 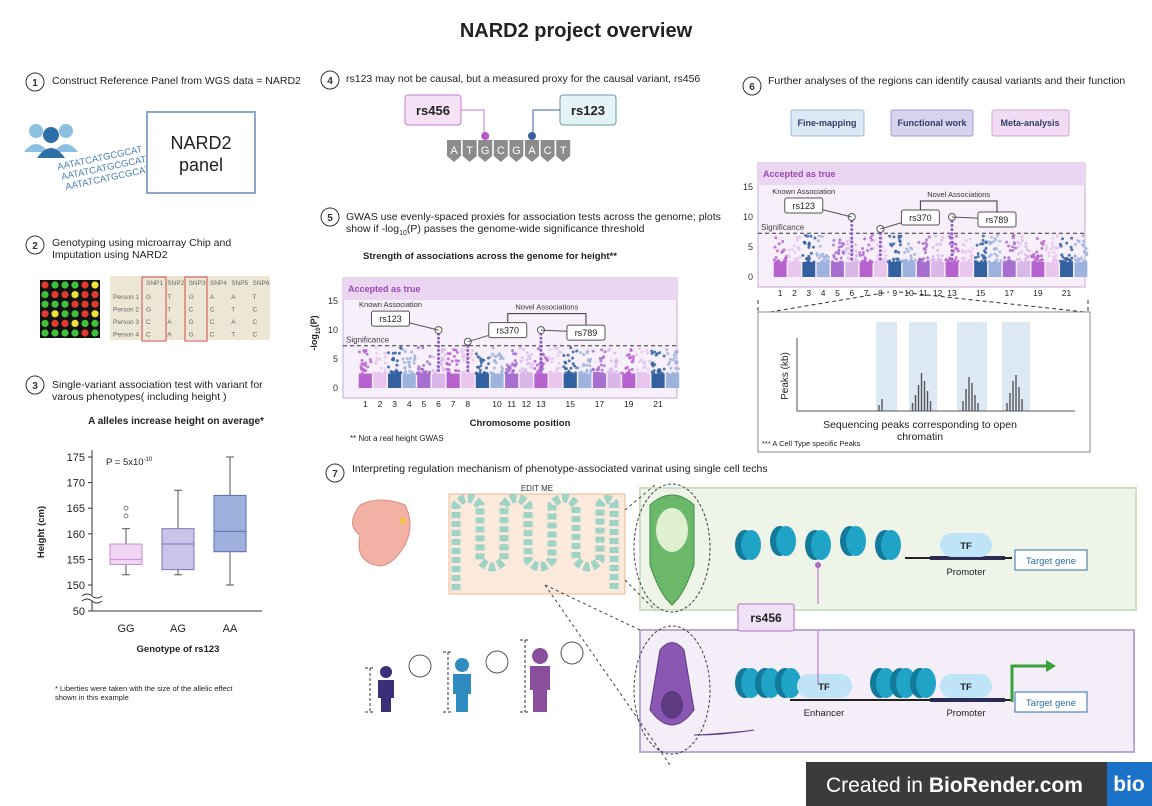 What do you see at coordinates (818, 565) in the screenshot?
I see `variant-dot` at bounding box center [818, 565].